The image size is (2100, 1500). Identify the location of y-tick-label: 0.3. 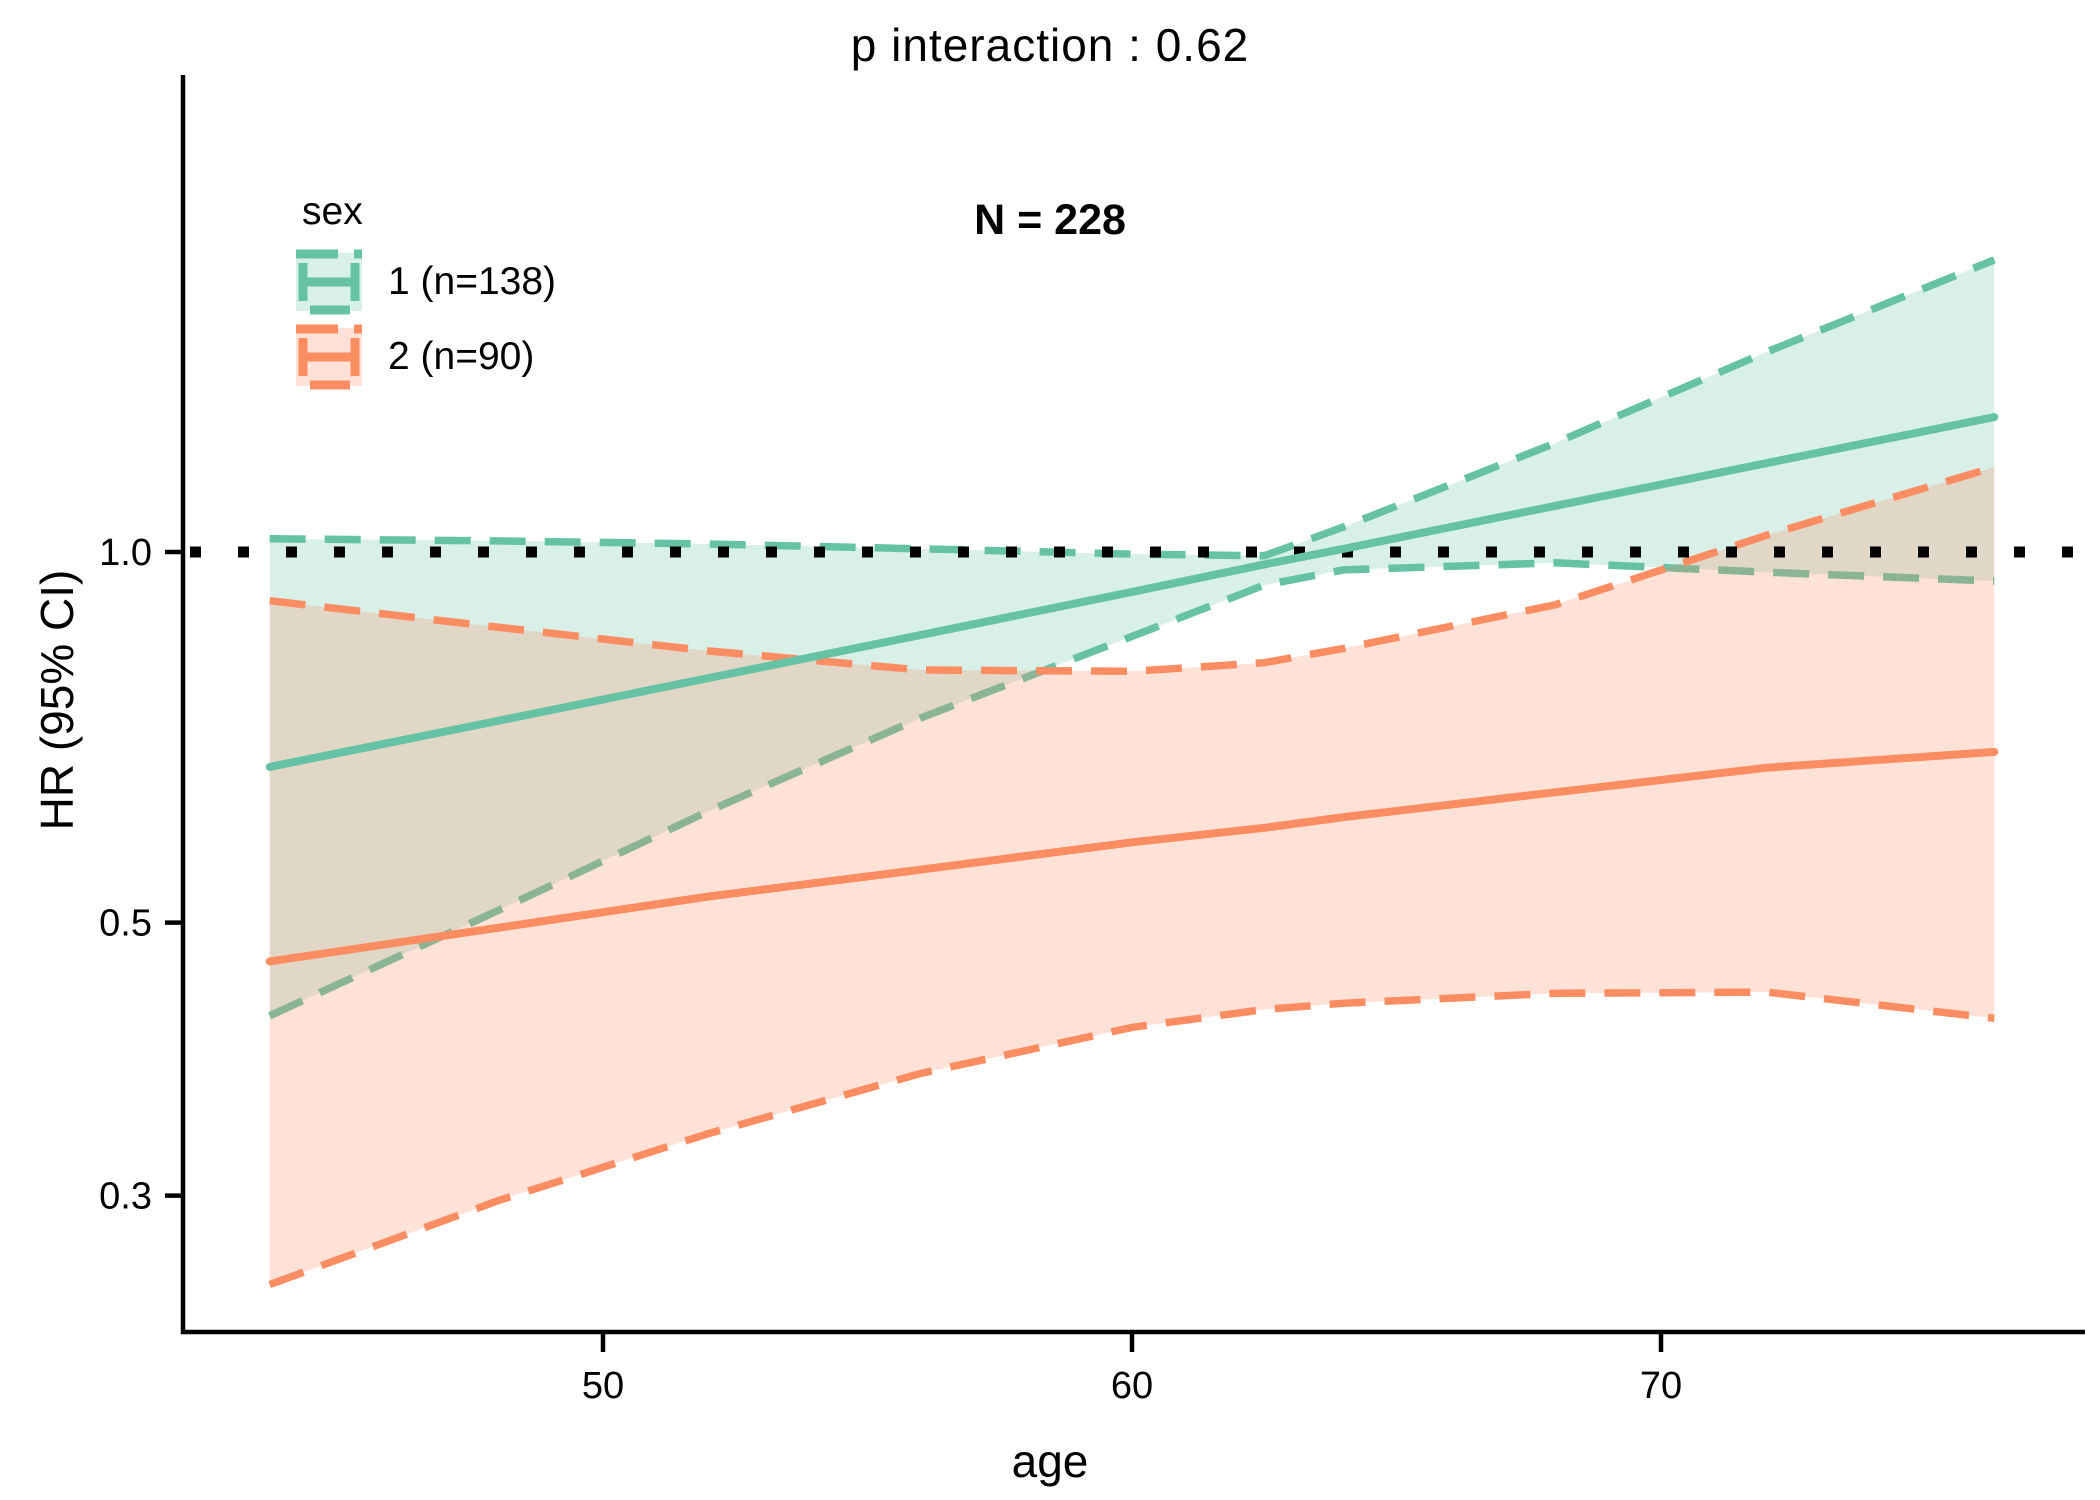
(125, 1197).